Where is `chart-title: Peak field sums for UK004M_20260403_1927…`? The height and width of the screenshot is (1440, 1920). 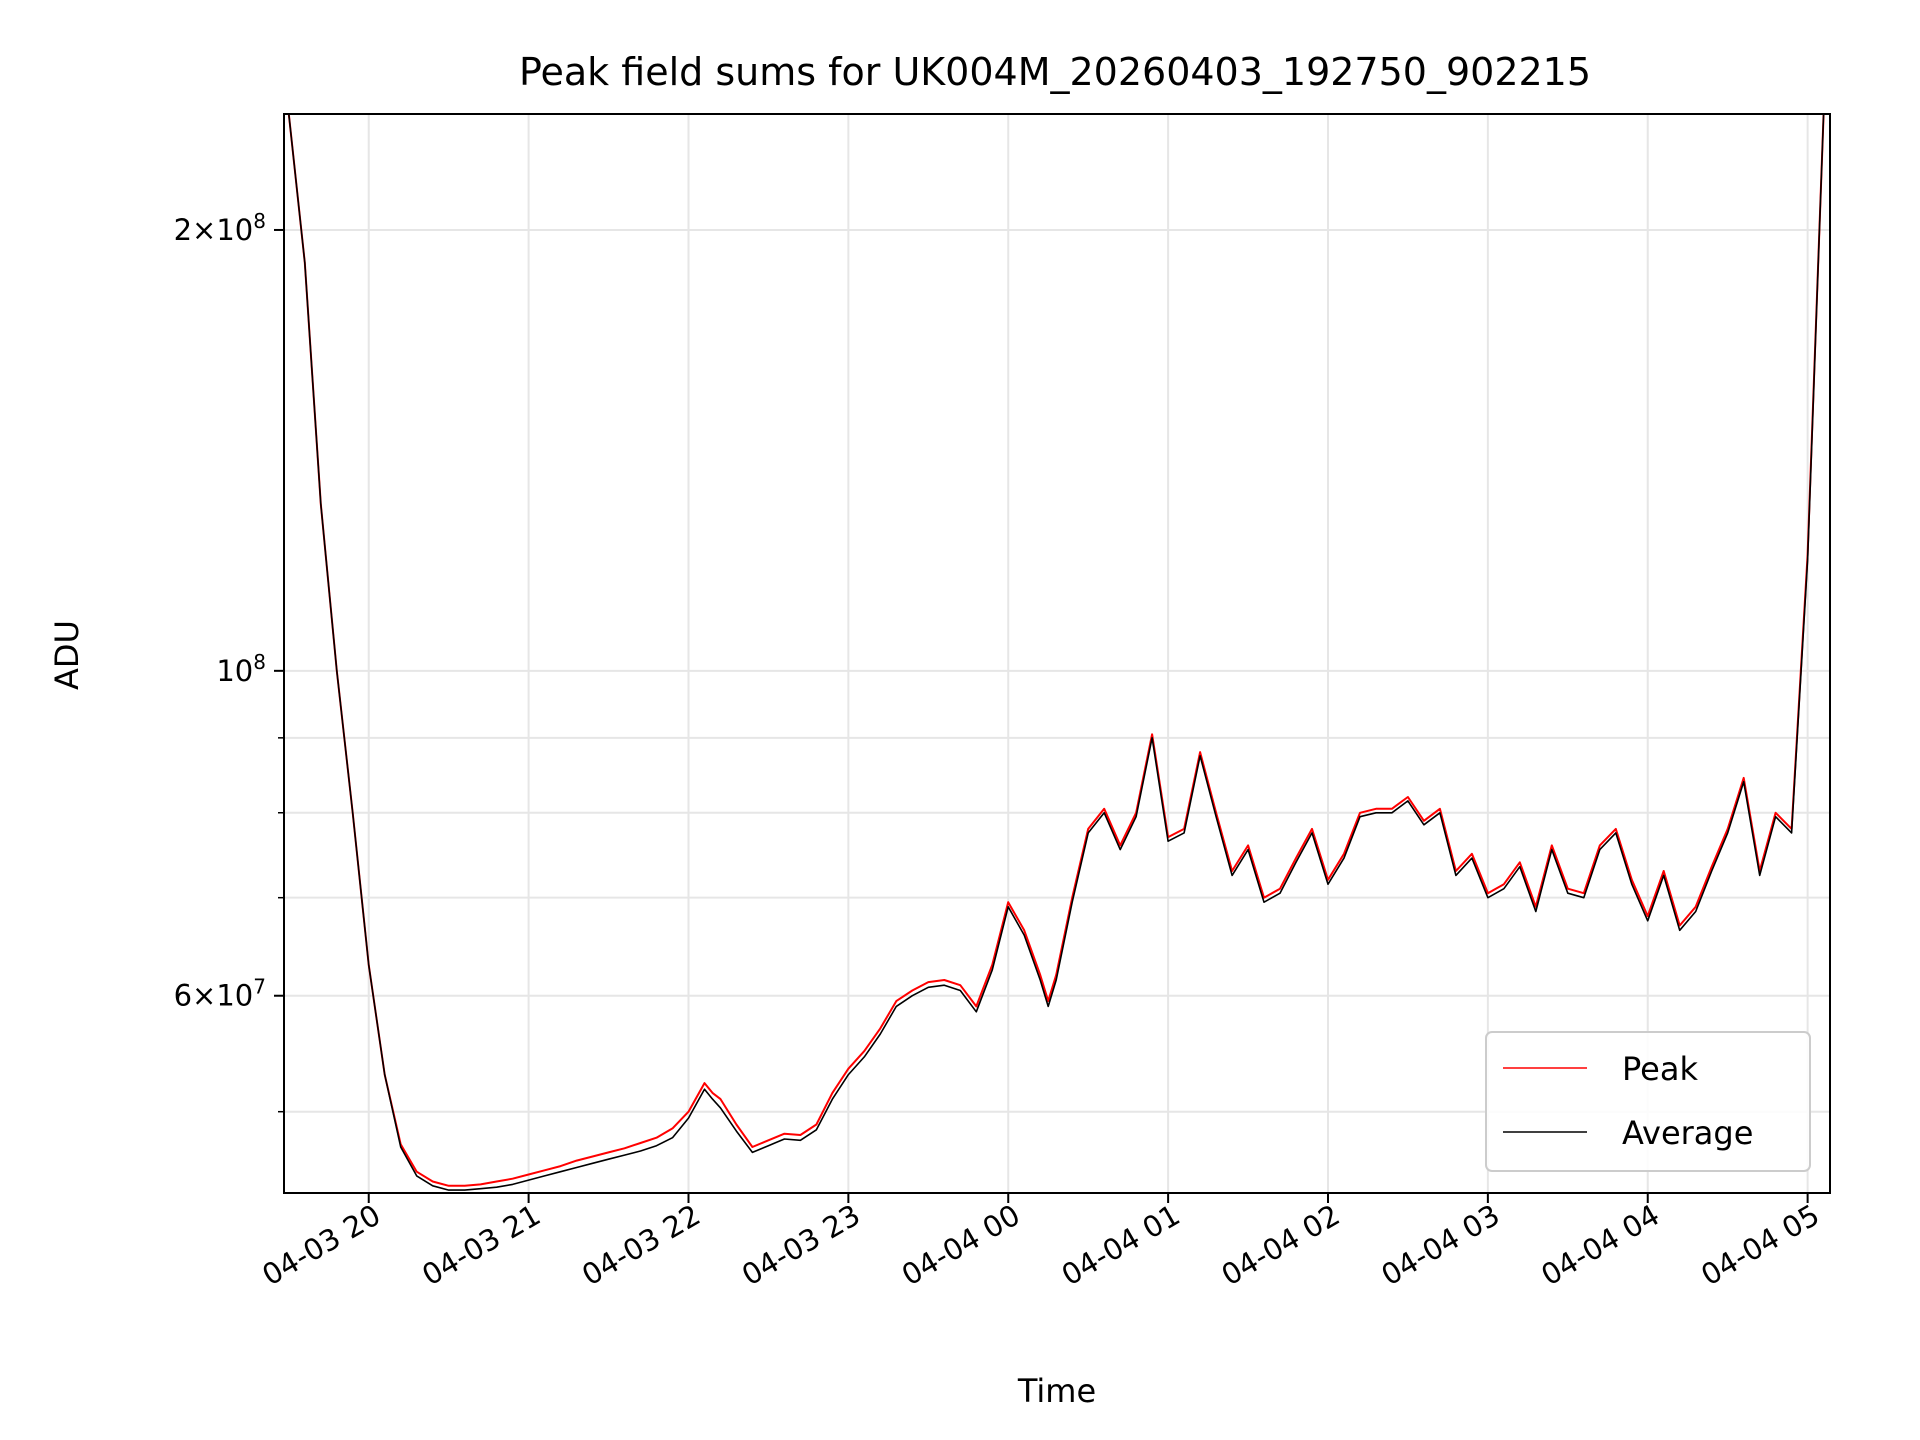
chart-title: Peak field sums for UK004M_20260403_1927… is located at coordinates (1055, 72).